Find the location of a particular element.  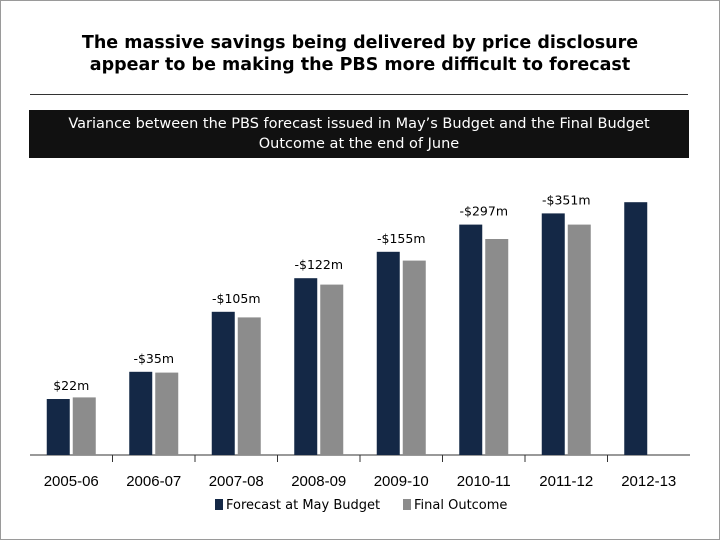

x-tick-label-2012-13: 2012-13 is located at coordinates (648, 481).